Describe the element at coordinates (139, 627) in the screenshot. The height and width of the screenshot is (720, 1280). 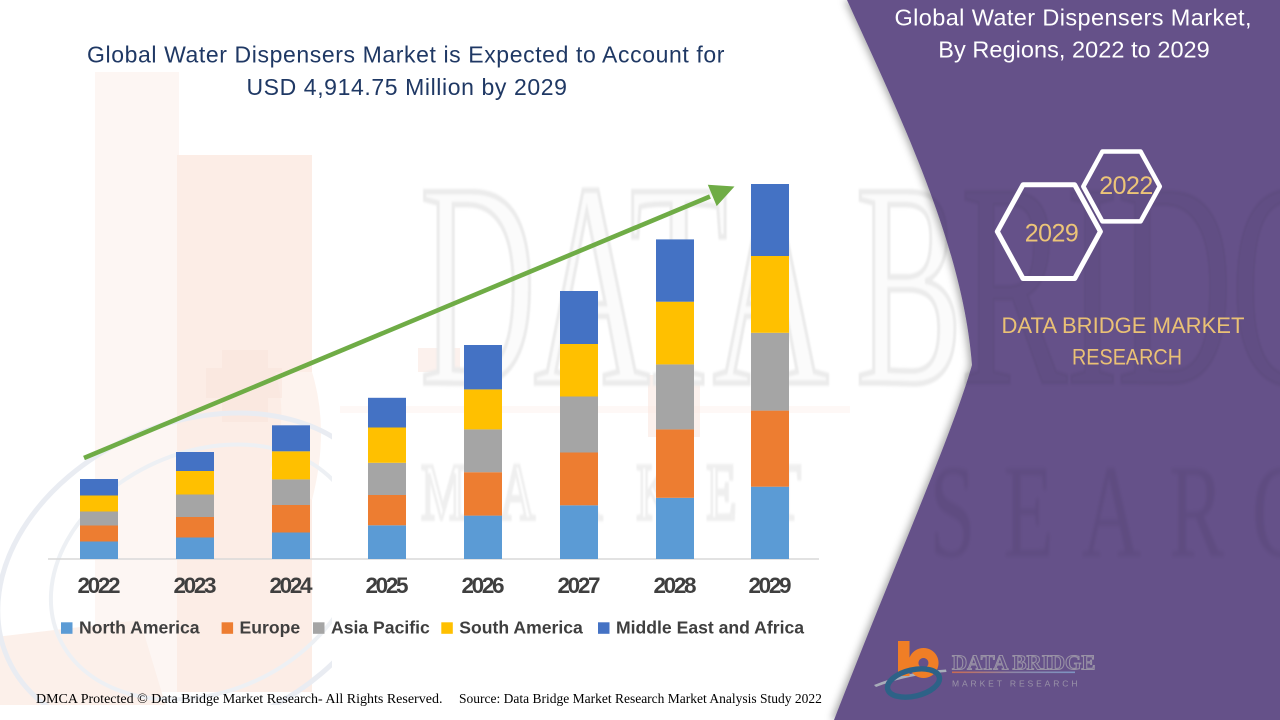
I see `svg-text: North America` at that location.